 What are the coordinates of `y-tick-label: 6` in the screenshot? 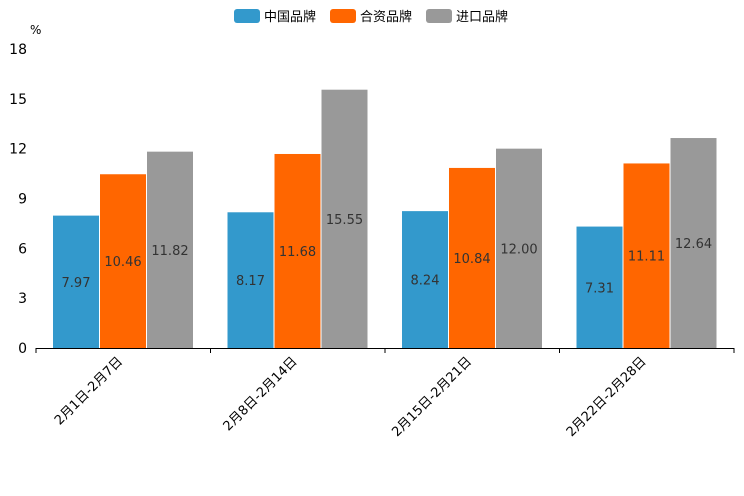 It's located at (22, 249).